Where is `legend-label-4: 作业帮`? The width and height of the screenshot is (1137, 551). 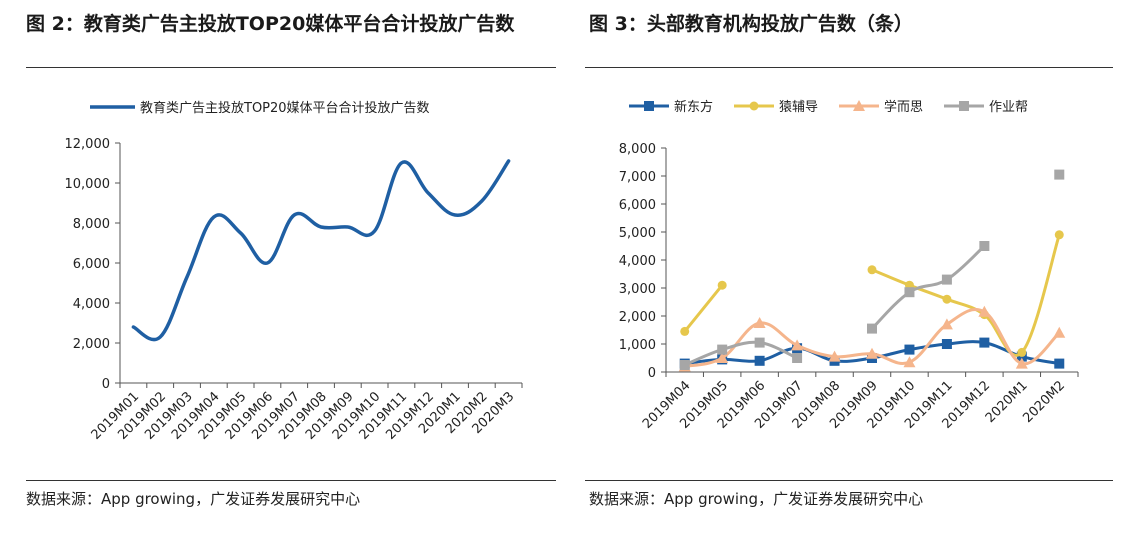
legend-label-4: 作业帮 is located at coordinates (1008, 107).